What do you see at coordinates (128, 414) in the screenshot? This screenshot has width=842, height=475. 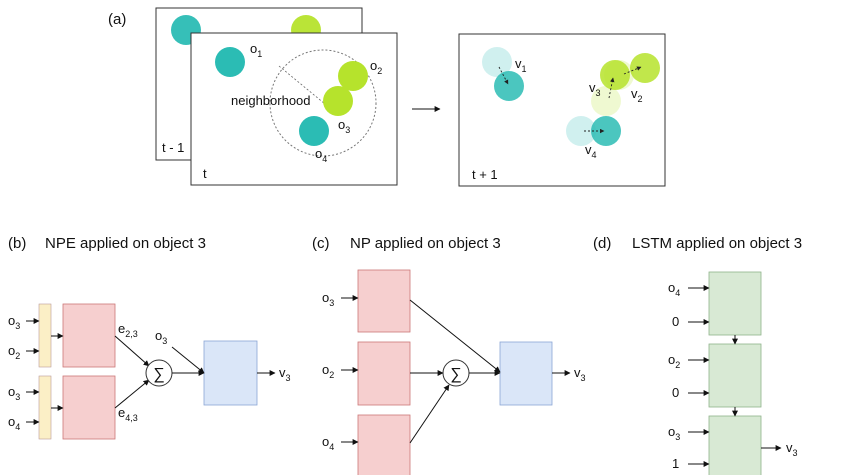 I see `edge-label-e43: e4,3` at bounding box center [128, 414].